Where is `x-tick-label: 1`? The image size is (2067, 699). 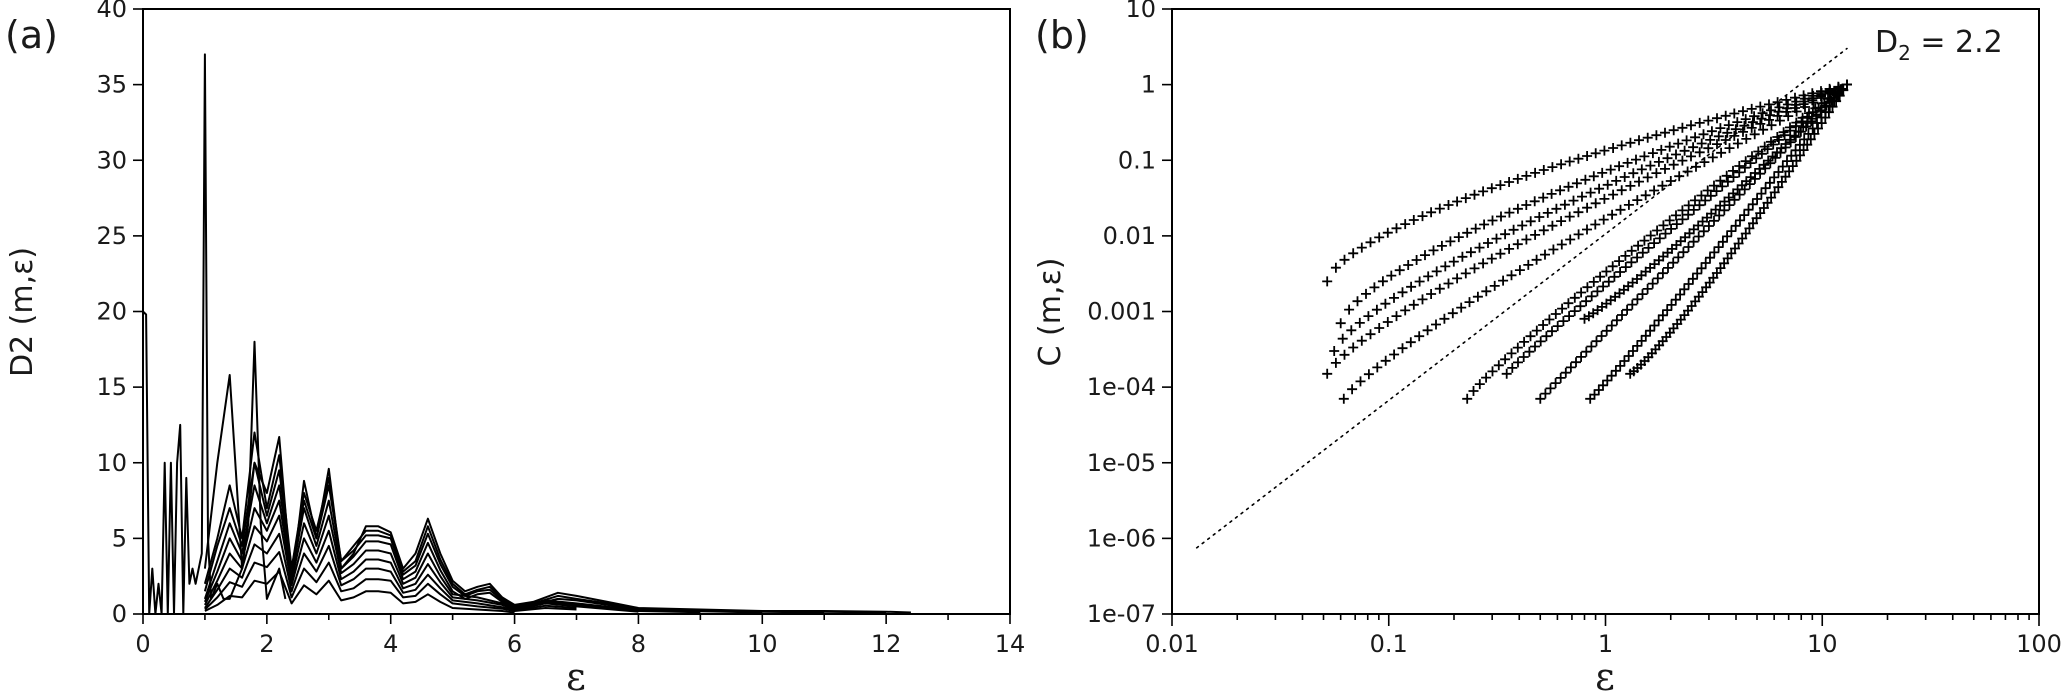
x-tick-label: 1 is located at coordinates (1605, 644).